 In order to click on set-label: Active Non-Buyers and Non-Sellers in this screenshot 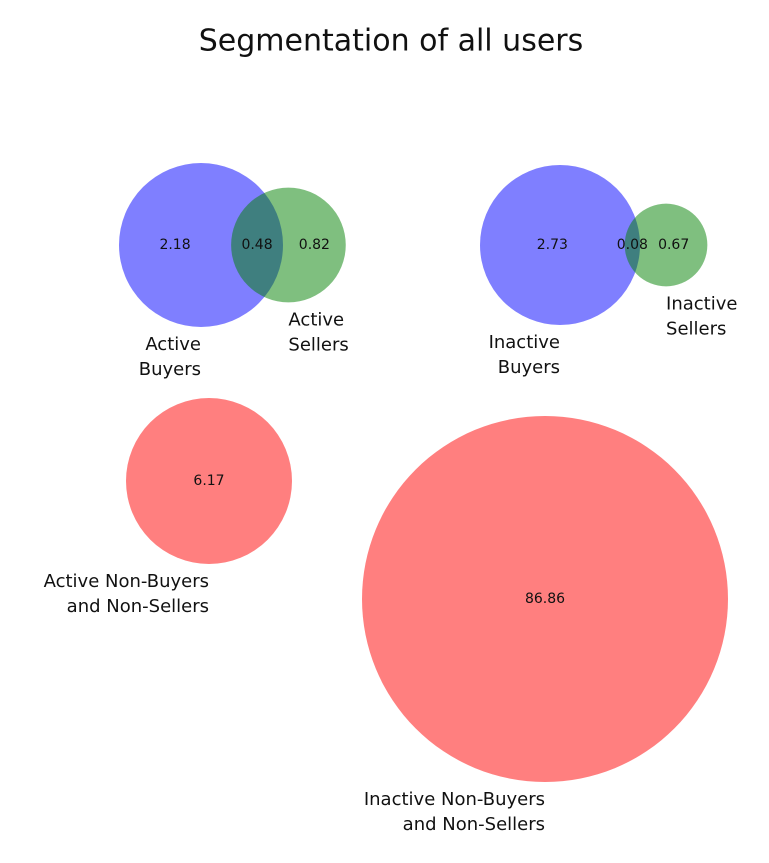, I will do `click(126, 594)`.